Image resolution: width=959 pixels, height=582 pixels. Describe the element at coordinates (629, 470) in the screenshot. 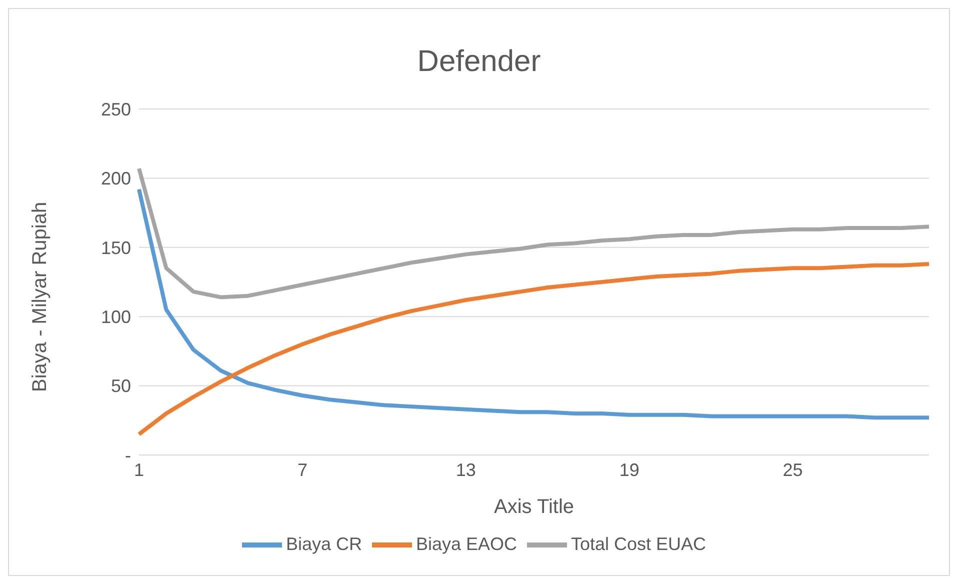

I see `x-tick-label: 19` at that location.